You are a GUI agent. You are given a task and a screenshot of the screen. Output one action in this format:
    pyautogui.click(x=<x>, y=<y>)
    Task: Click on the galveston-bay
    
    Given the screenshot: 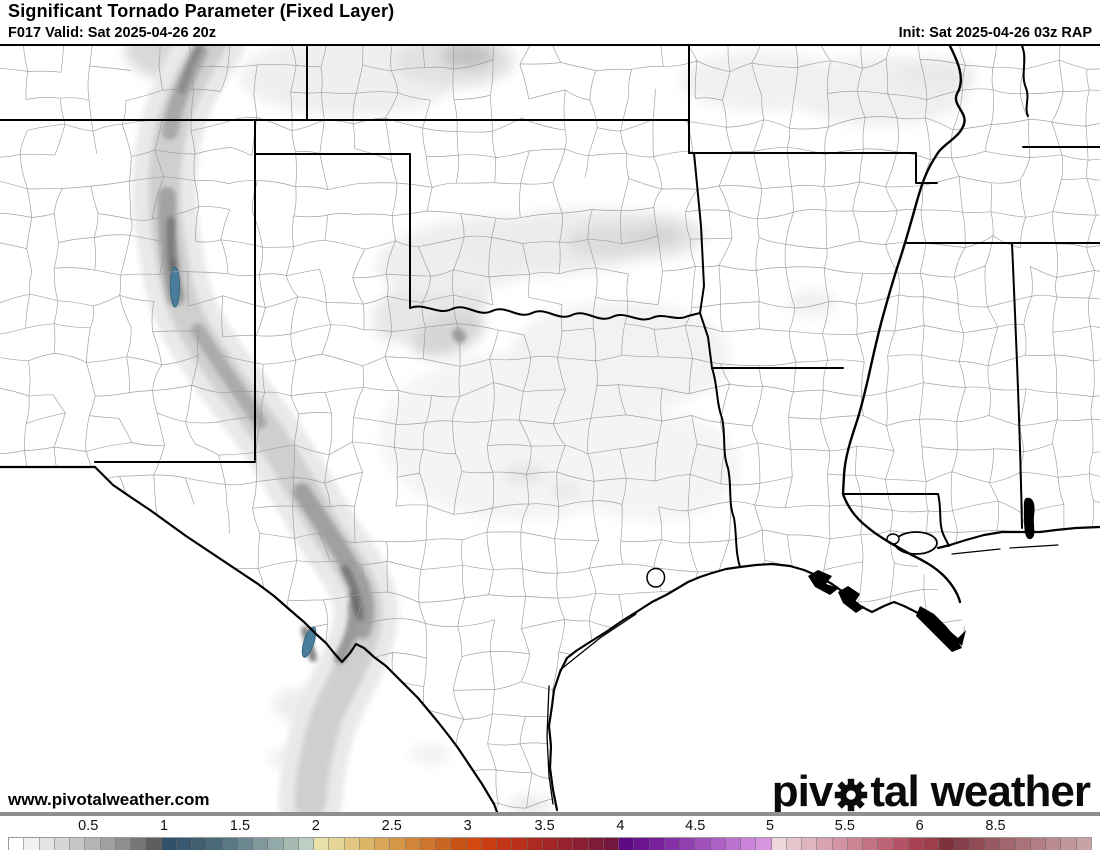 What is the action you would take?
    pyautogui.click(x=656, y=577)
    